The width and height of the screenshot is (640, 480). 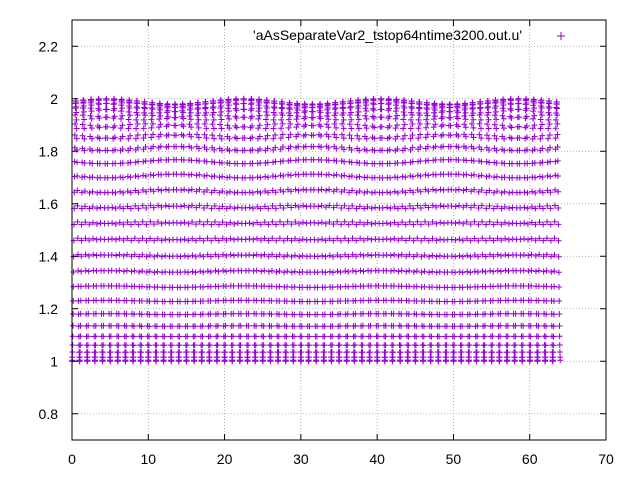 What do you see at coordinates (49, 414) in the screenshot?
I see `y-tick-label: 0.8` at bounding box center [49, 414].